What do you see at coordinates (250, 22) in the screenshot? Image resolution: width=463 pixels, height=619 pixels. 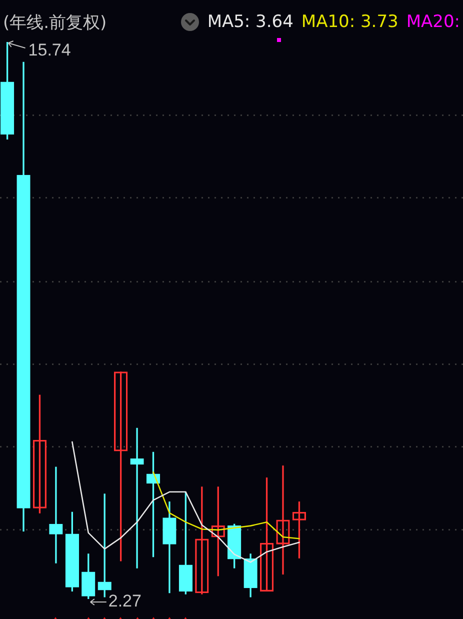 I see `text: MA5: 3.64` at bounding box center [250, 22].